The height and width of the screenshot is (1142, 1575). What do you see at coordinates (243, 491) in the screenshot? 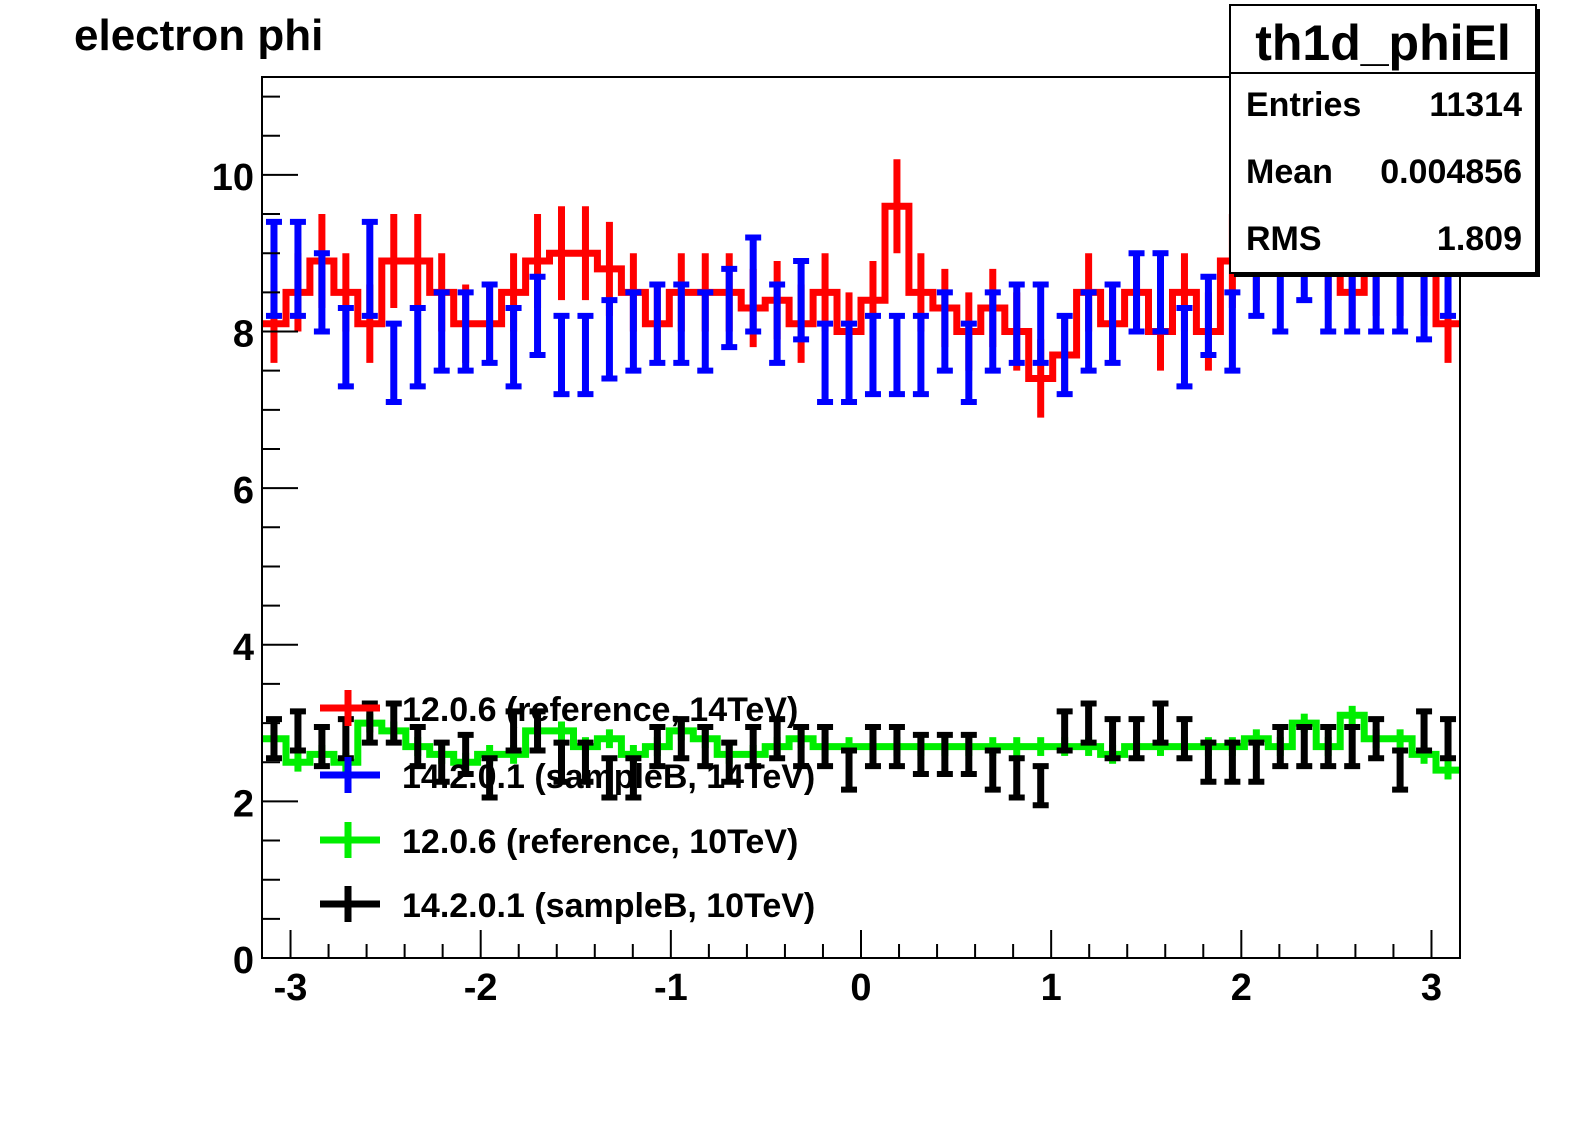
I see `y-tick-label: 6` at bounding box center [243, 491].